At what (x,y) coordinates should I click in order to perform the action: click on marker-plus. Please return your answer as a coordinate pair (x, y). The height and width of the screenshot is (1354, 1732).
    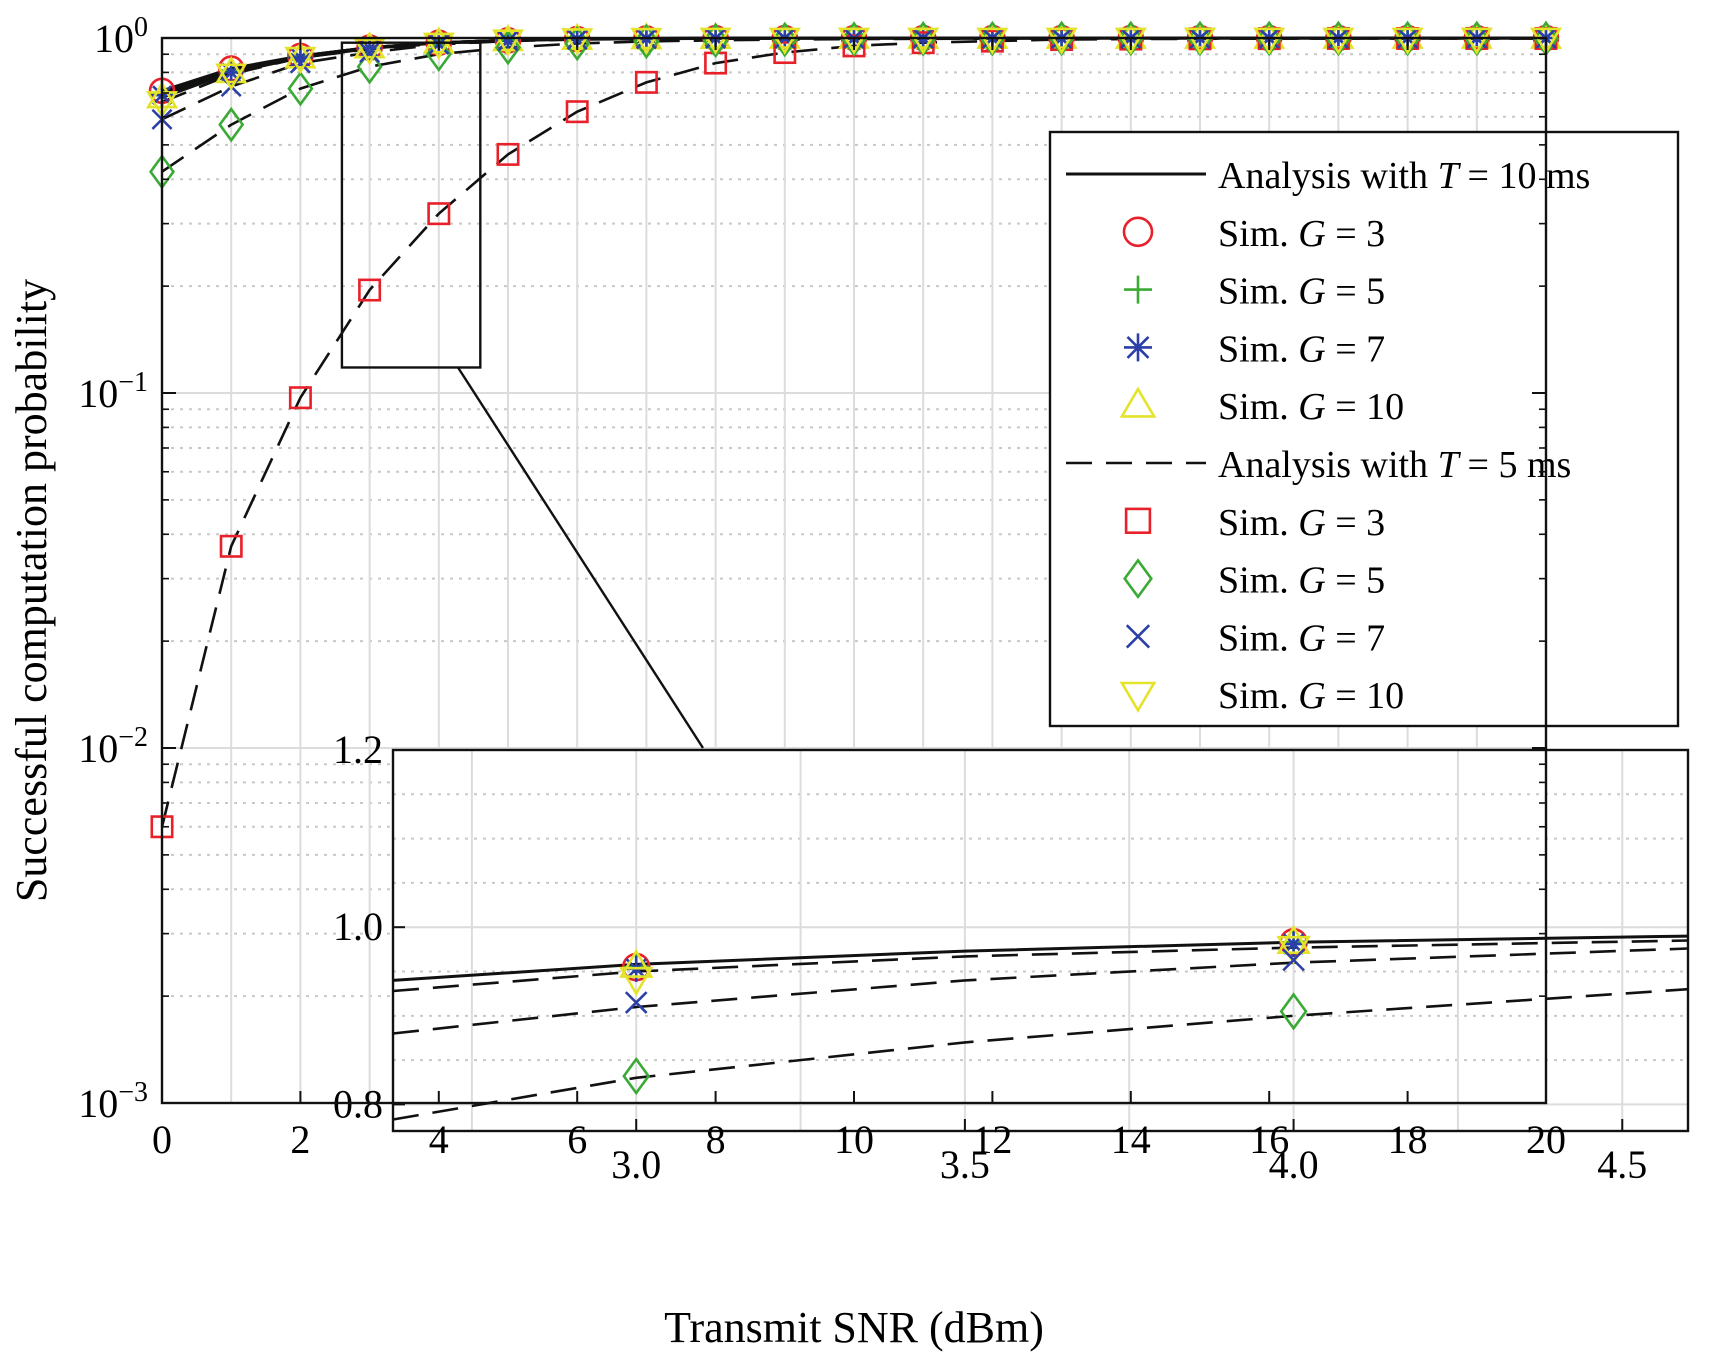
    Looking at the image, I should click on (1138, 289).